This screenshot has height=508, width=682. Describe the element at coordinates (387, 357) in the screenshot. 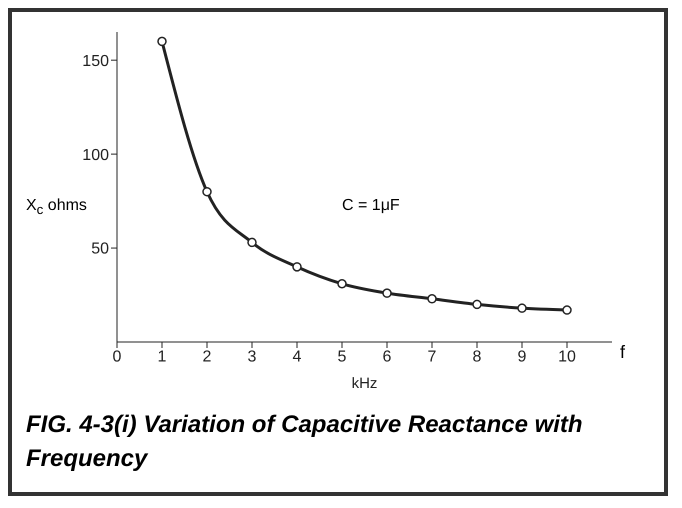

I see `x-tick-label: 6` at that location.